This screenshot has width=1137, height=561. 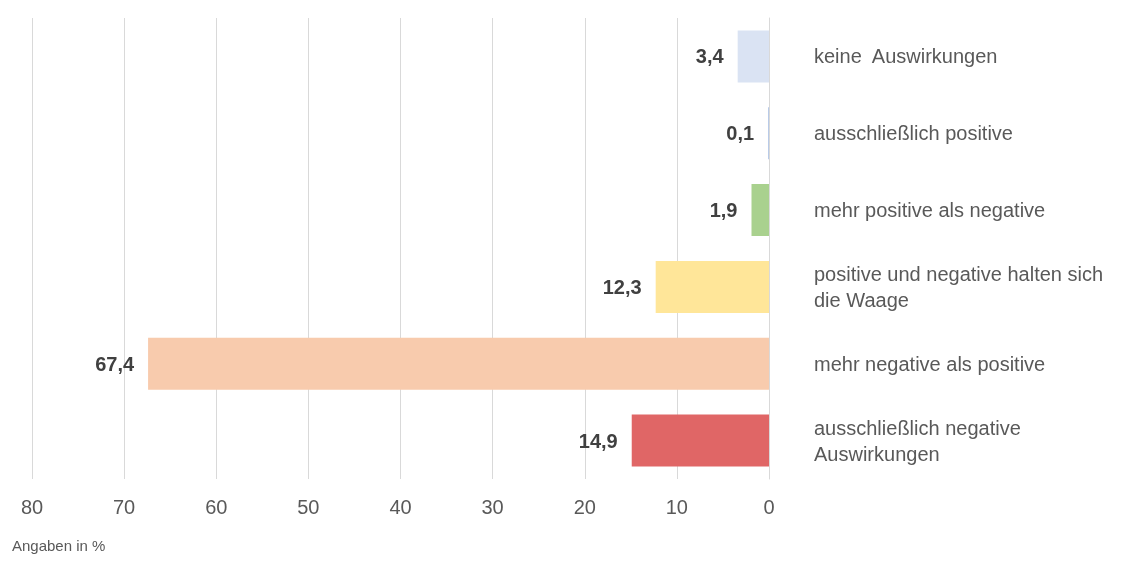 What do you see at coordinates (769, 507) in the screenshot?
I see `x-tick-label: 0` at bounding box center [769, 507].